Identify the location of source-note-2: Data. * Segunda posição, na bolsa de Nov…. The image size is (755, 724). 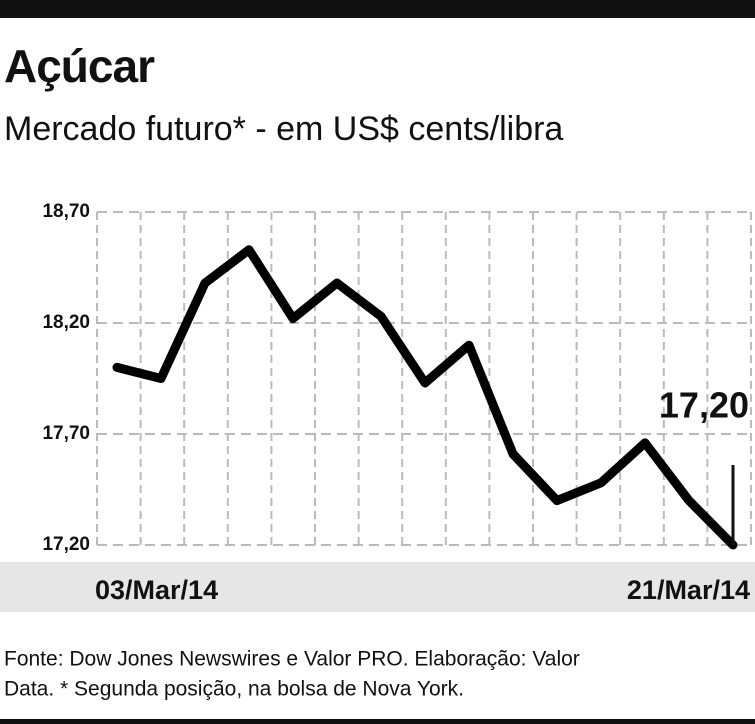
(234, 689).